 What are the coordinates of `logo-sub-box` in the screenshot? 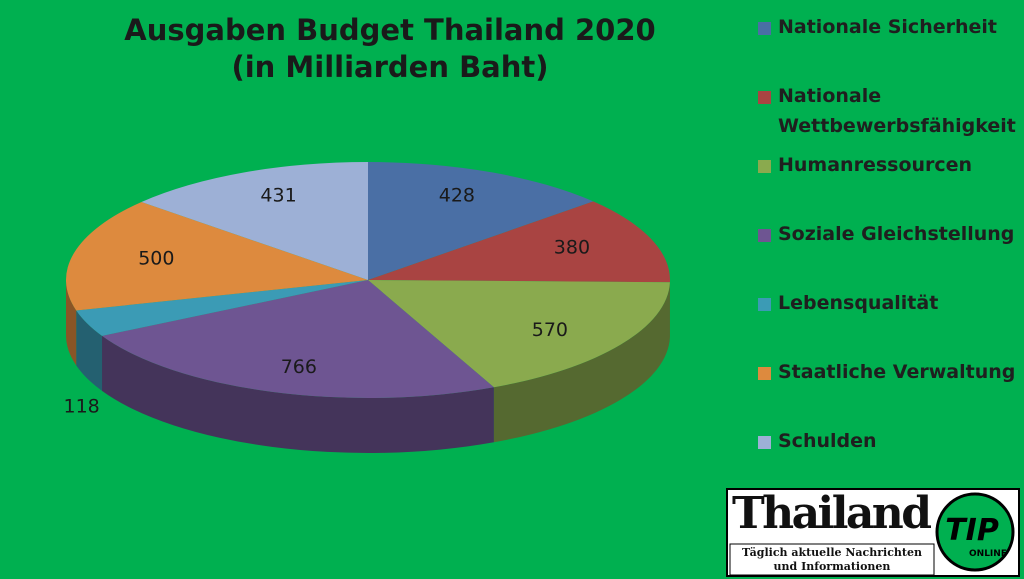 It's located at (832, 559).